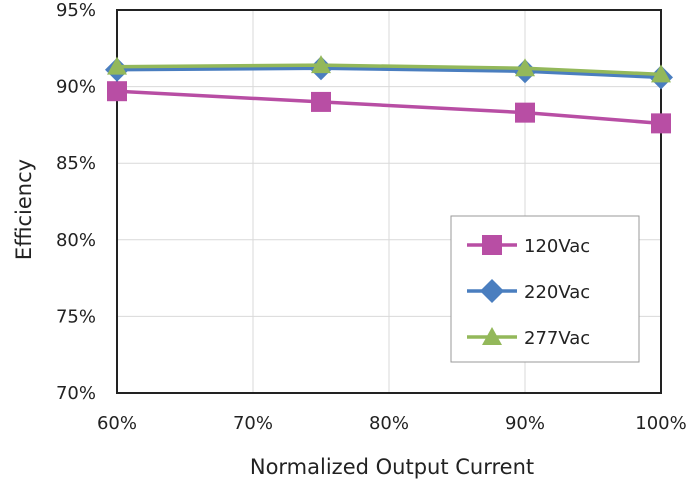 The image size is (699, 485). What do you see at coordinates (117, 423) in the screenshot?
I see `x-tick-label: 60%` at bounding box center [117, 423].